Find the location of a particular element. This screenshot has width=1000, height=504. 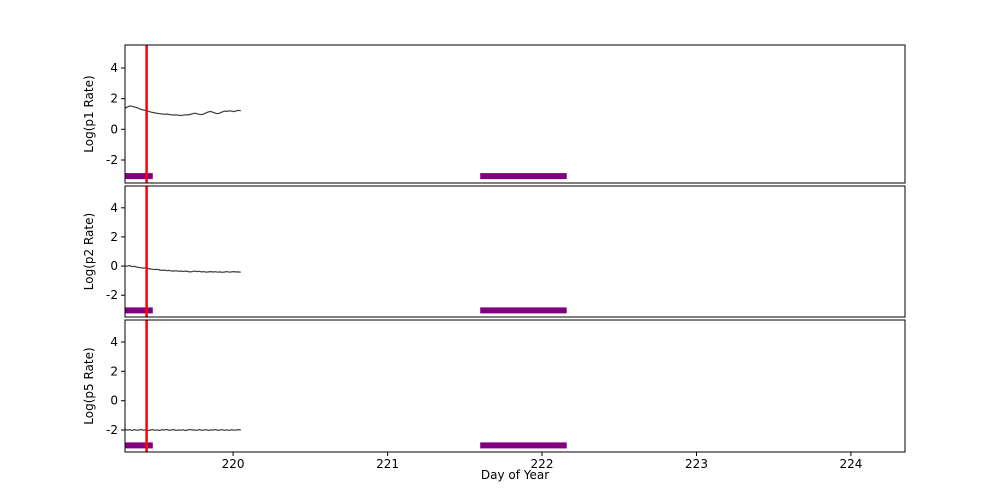

x-tick-label: 222 is located at coordinates (542, 464).